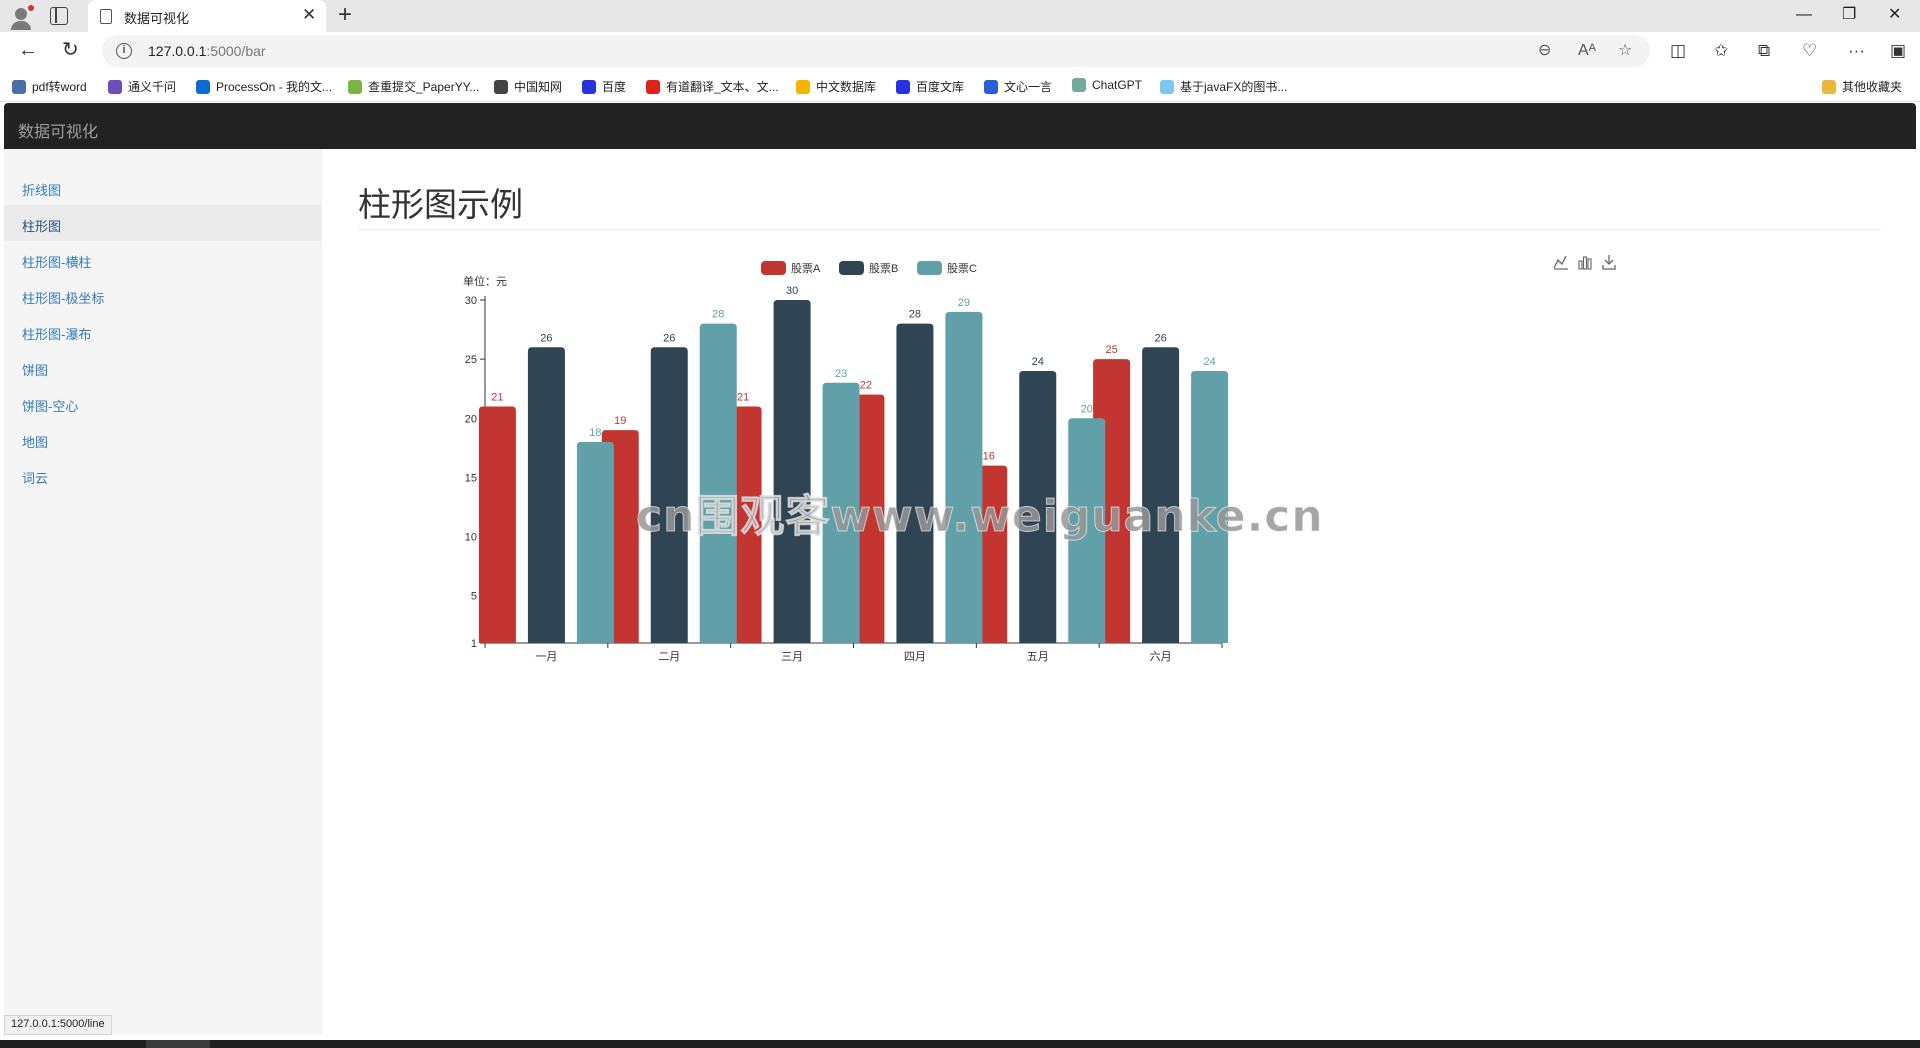 Image resolution: width=1920 pixels, height=1048 pixels. I want to click on os-taskbar, so click(960, 1044).